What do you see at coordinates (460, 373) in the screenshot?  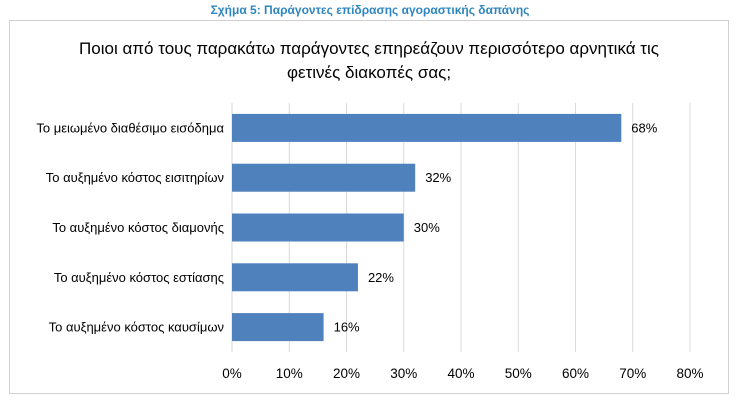 I see `x-tick-label-4: 40%` at bounding box center [460, 373].